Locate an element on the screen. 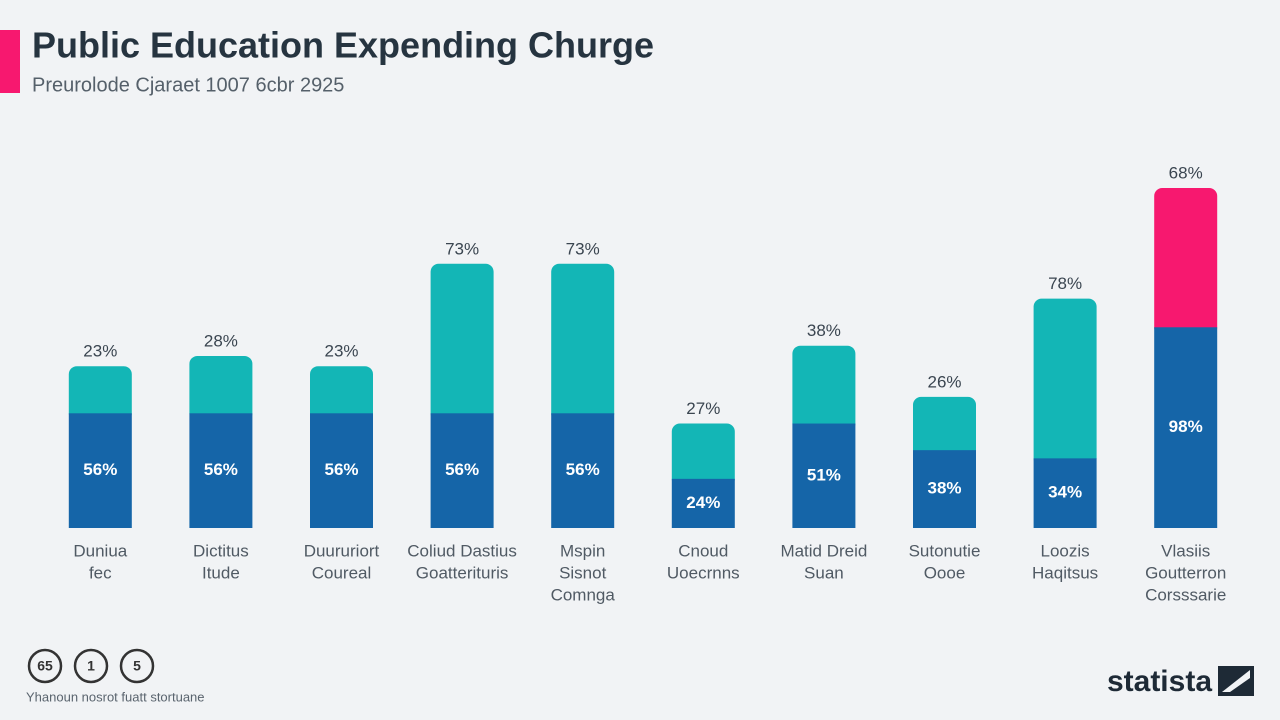  value-label: 34% is located at coordinates (1065, 492).